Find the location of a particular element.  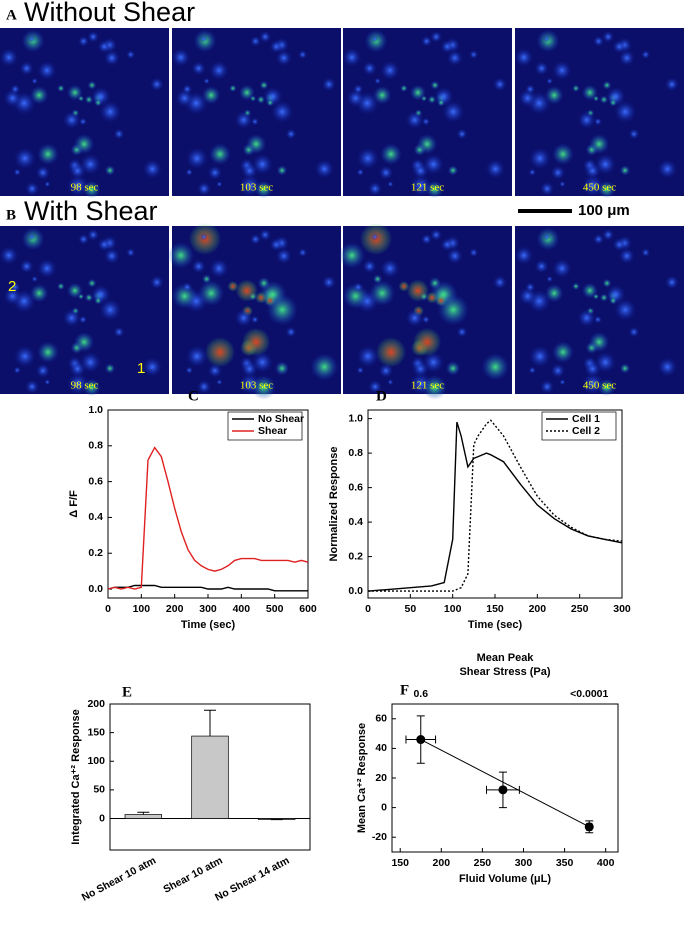

panel-letter: D is located at coordinates (381, 396).